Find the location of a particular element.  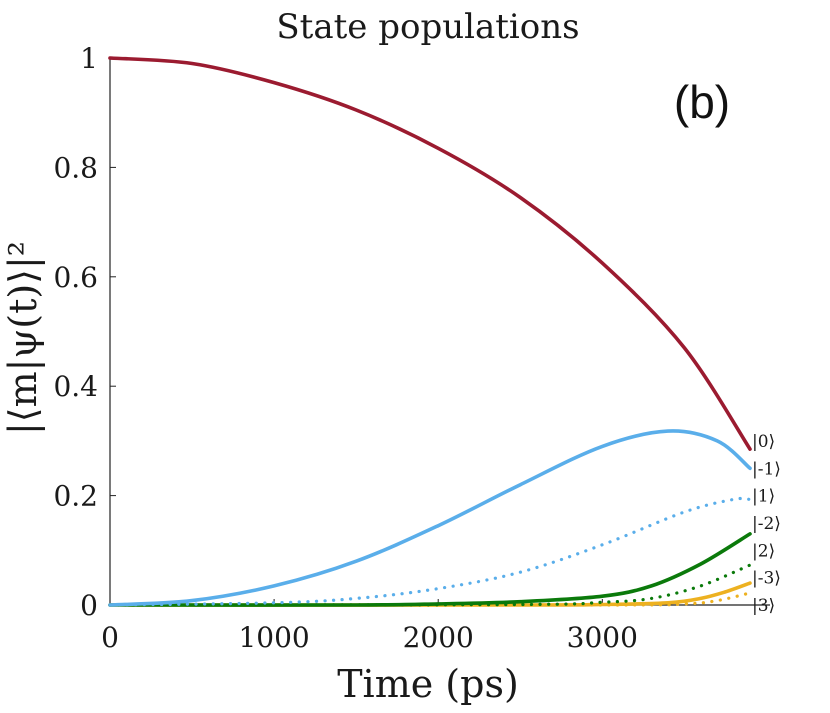

y-tick-label: 0.2 is located at coordinates (75, 496).